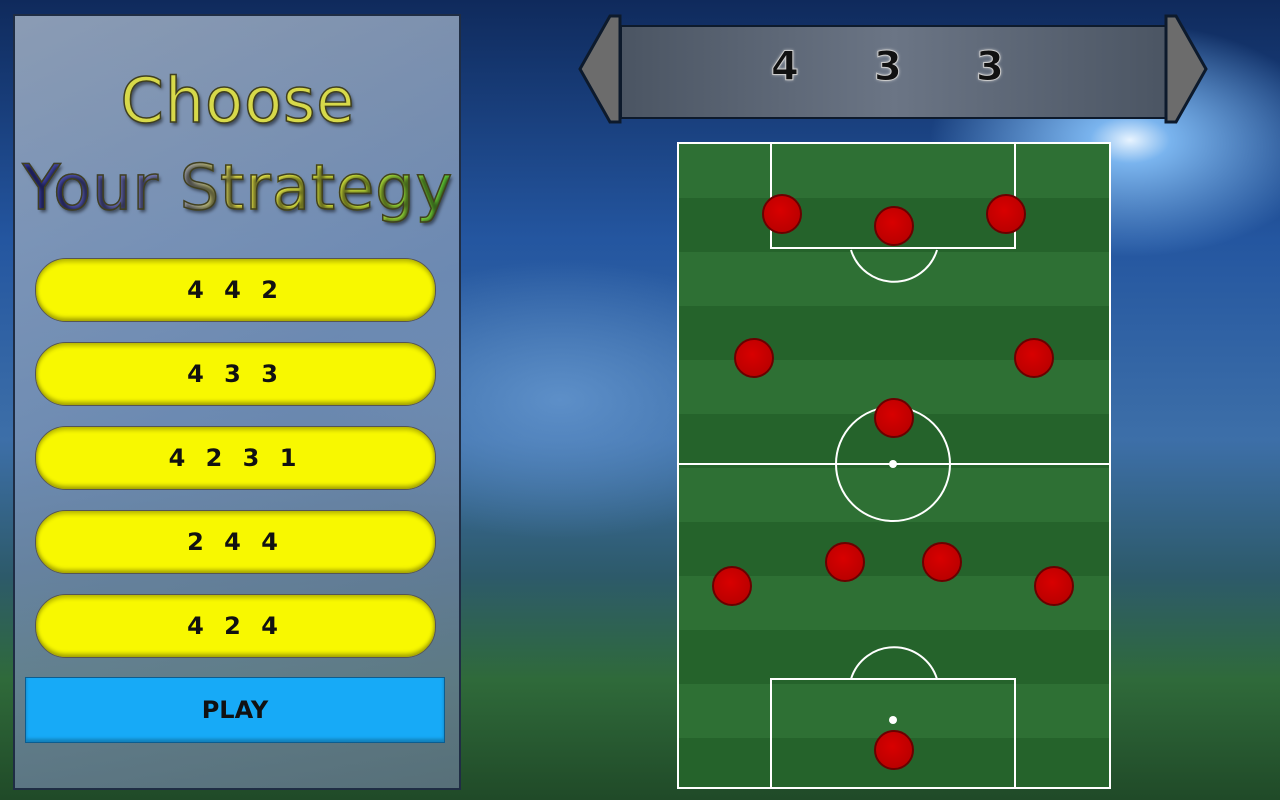 This screenshot has height=800, width=1280. Describe the element at coordinates (990, 67) in the screenshot. I see `formation-digit-forwards: 3` at that location.